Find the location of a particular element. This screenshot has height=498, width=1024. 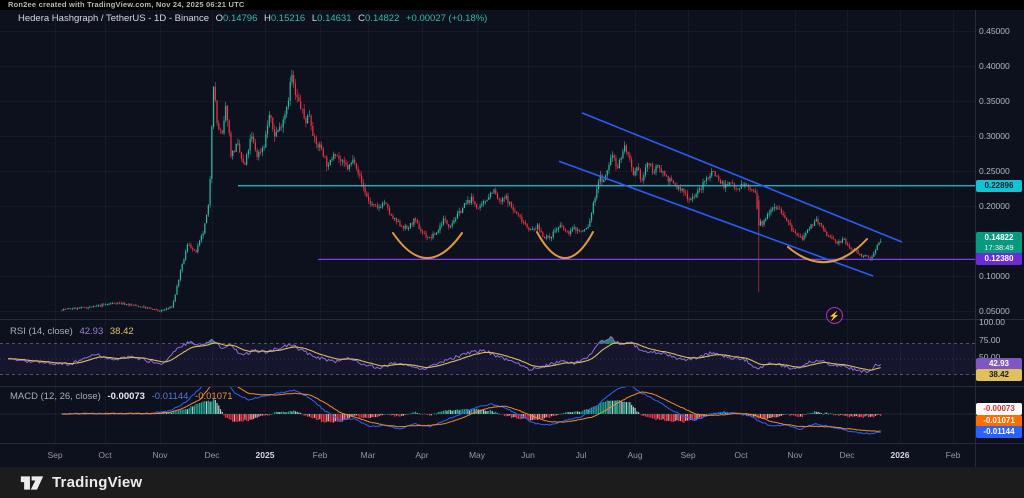

open-label: O is located at coordinates (219, 18).